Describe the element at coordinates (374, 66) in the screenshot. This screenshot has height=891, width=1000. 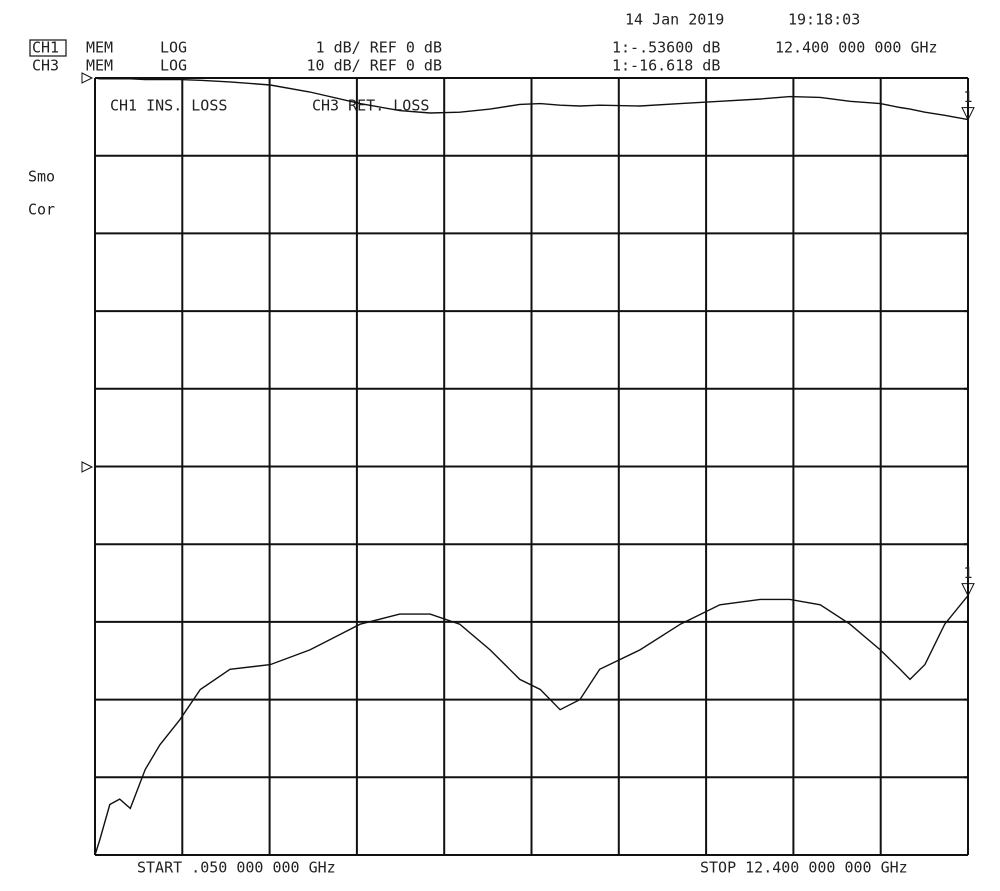
I see `channel-scale: 10 dB/ REF 0 dB` at that location.